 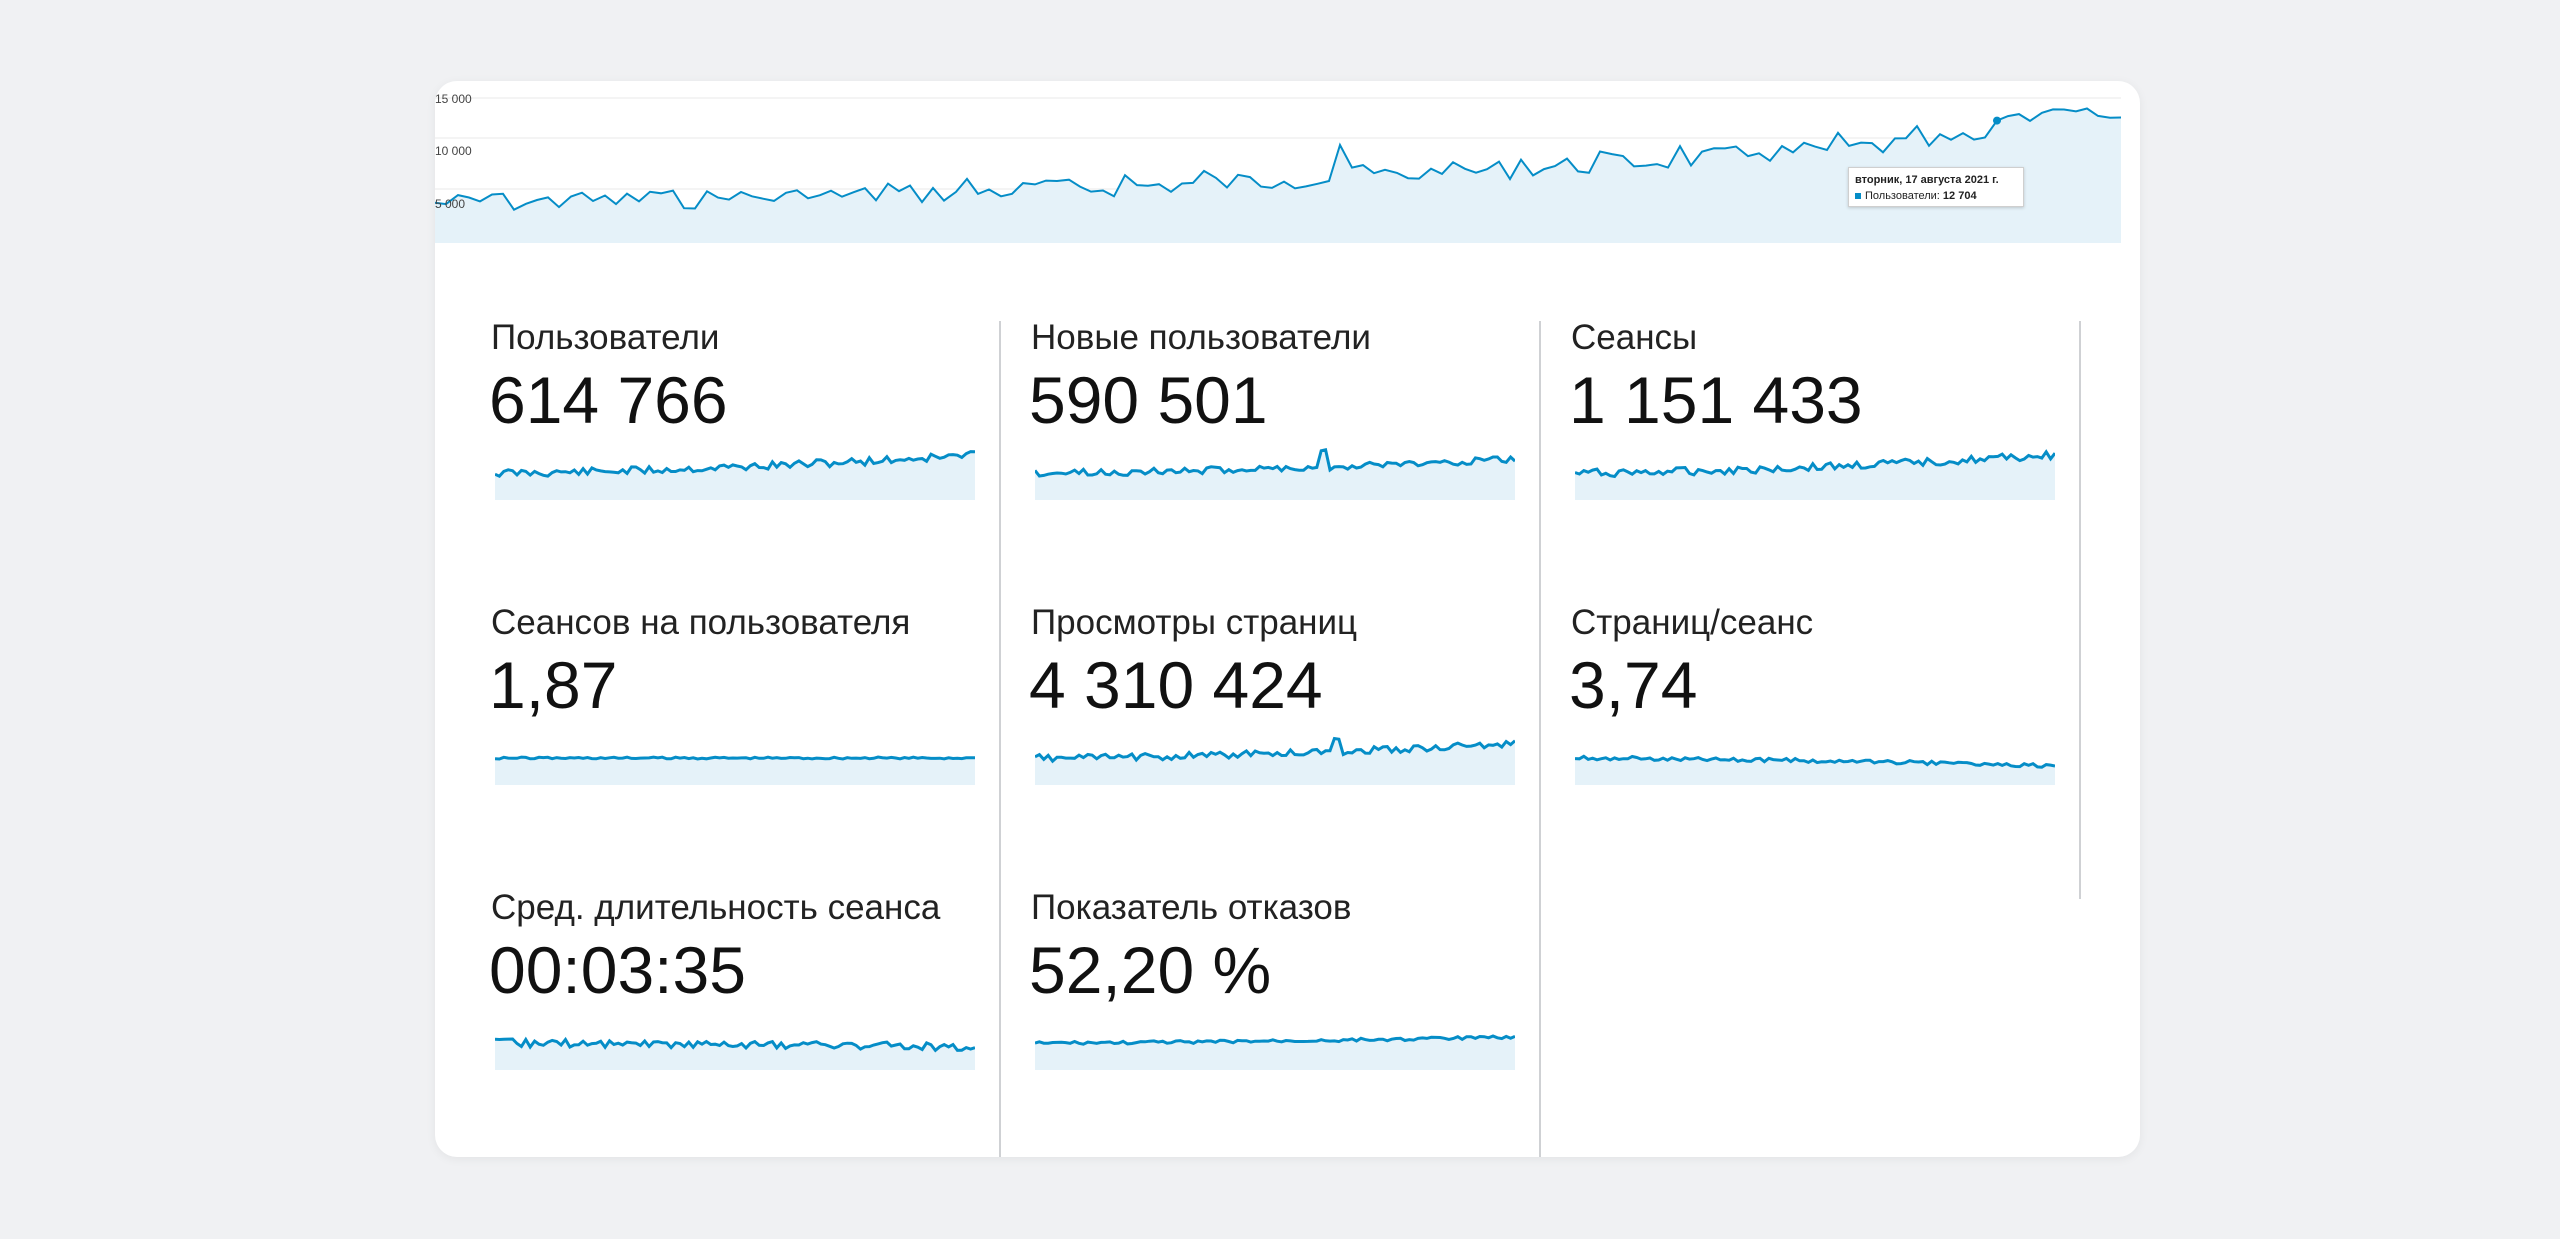 What do you see at coordinates (453, 99) in the screenshot?
I see `y-tick-label-15000: 15 000` at bounding box center [453, 99].